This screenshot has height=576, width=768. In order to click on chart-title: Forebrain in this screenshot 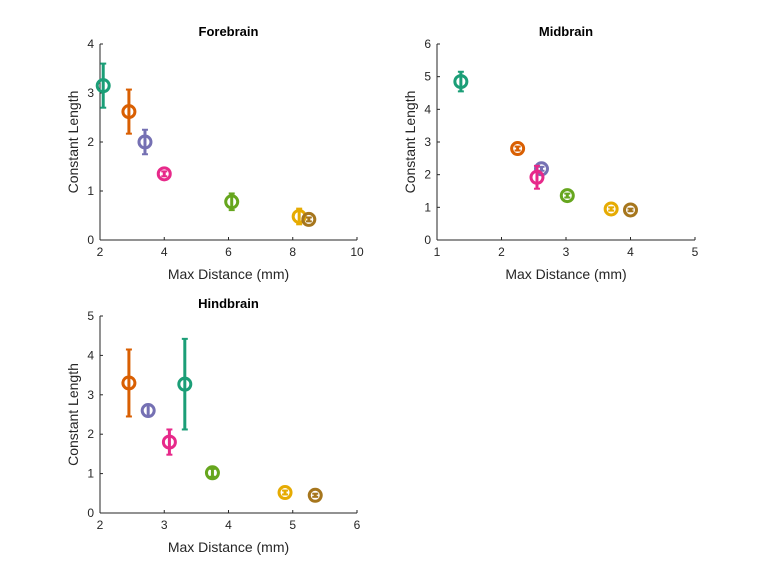, I will do `click(229, 31)`.